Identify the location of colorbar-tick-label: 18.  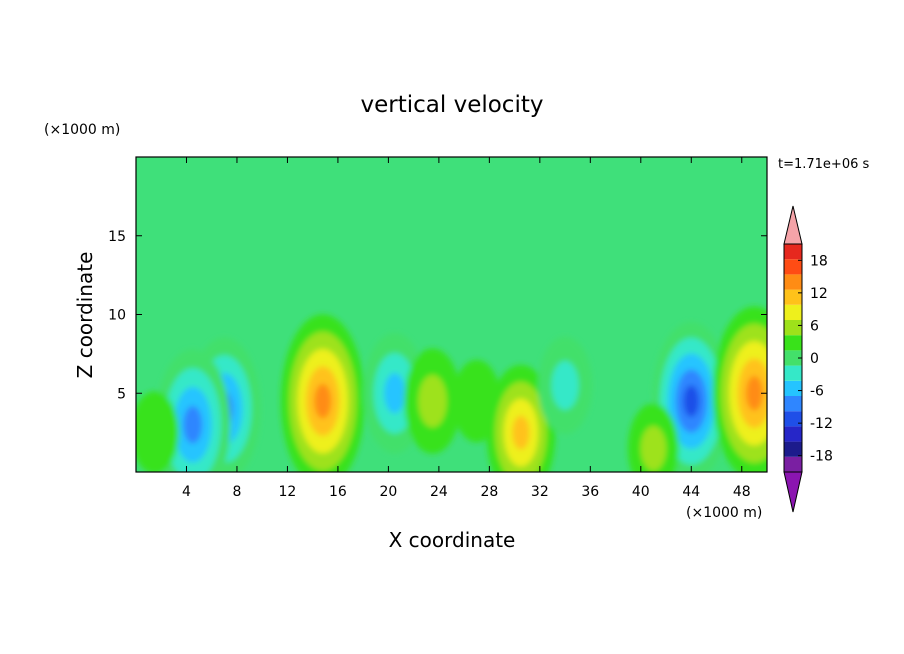
(819, 261).